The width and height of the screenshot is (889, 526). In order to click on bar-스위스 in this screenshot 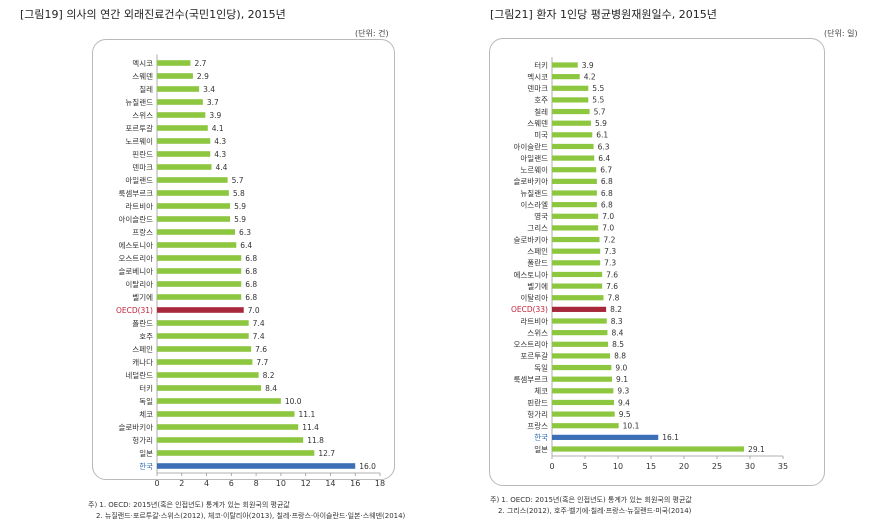, I will do `click(181, 115)`.